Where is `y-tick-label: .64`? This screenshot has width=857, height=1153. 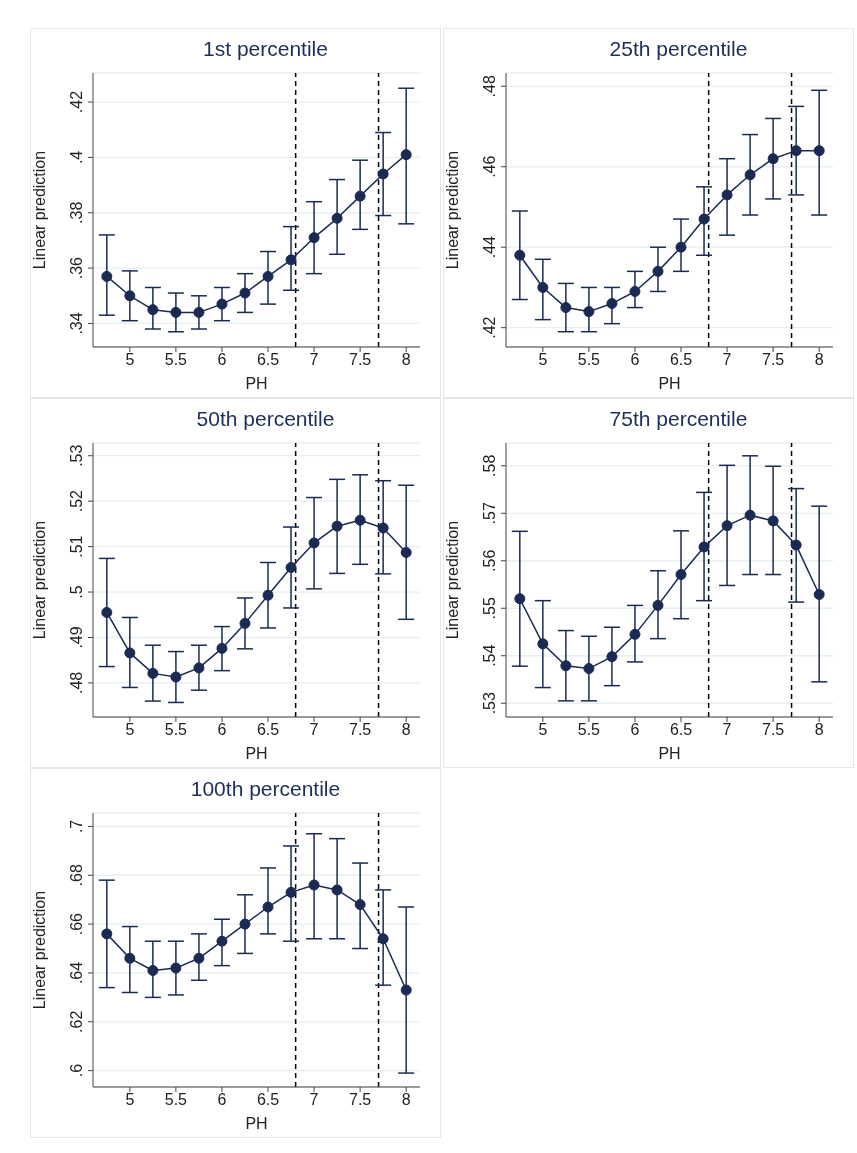 y-tick-label: .64 is located at coordinates (76, 973).